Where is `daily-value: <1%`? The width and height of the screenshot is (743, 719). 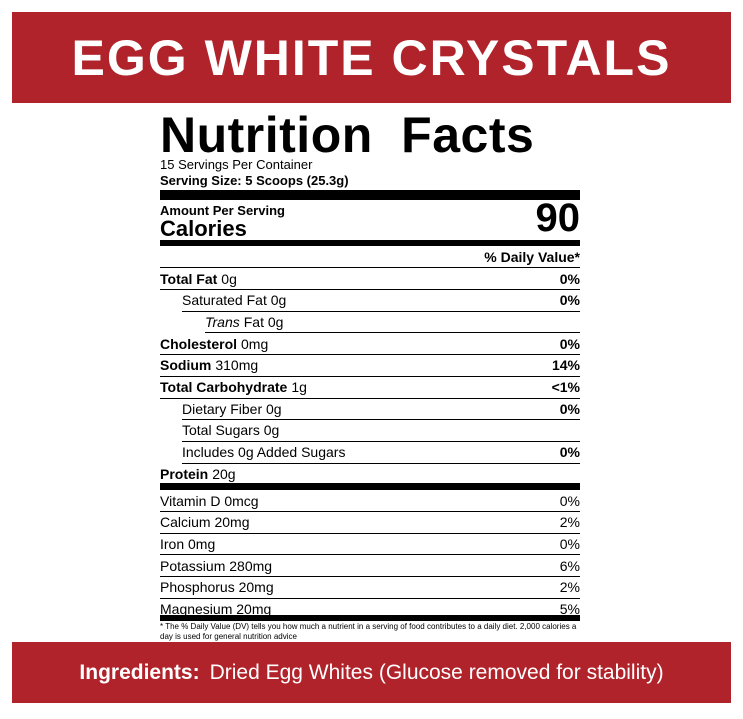 daily-value: <1% is located at coordinates (565, 387).